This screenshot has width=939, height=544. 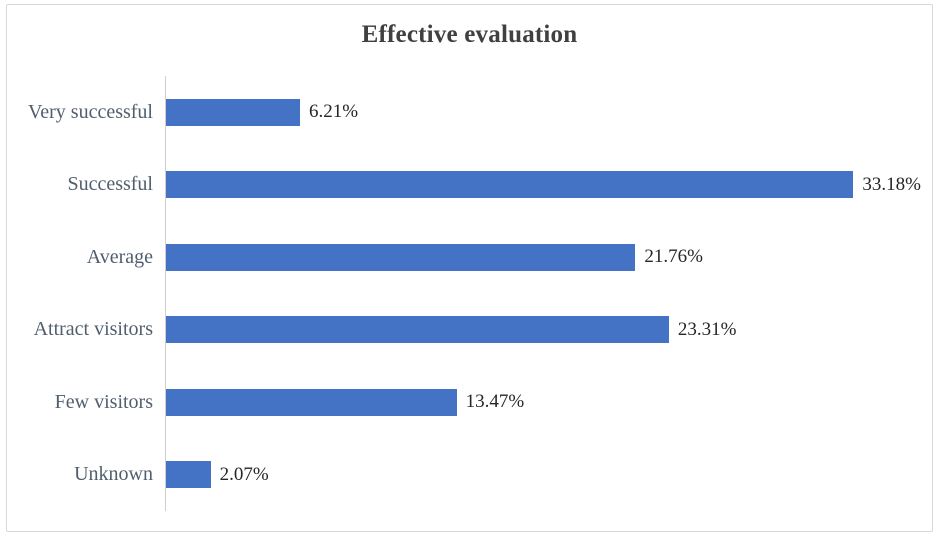 I want to click on chart-row: Successful 33.18%, so click(x=464, y=185).